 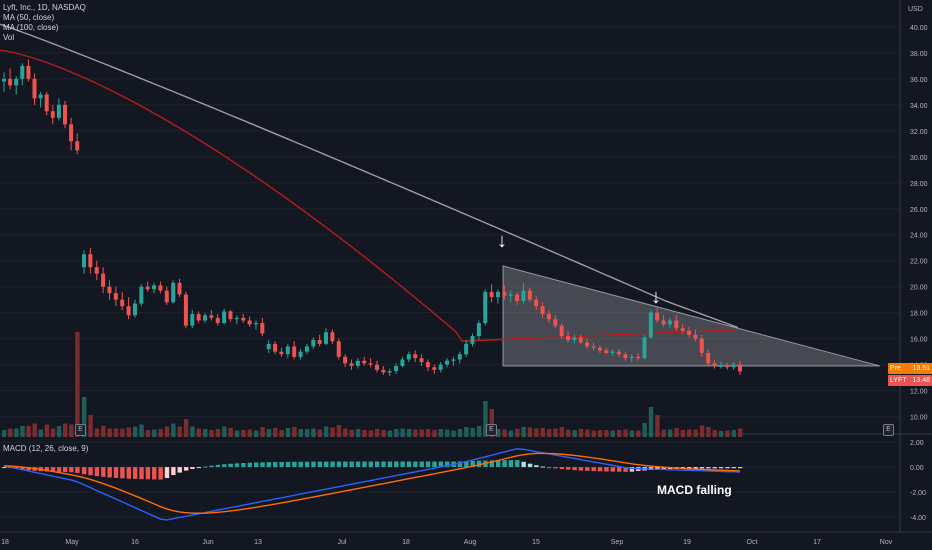 What do you see at coordinates (470, 542) in the screenshot?
I see `time-tick: Aug` at bounding box center [470, 542].